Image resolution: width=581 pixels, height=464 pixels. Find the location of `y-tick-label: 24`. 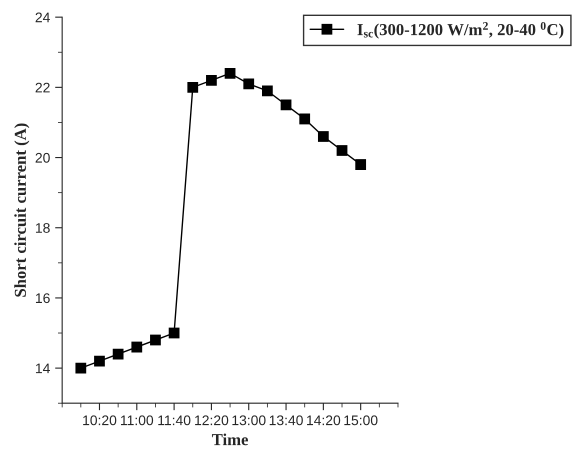

y-tick-label: 24 is located at coordinates (43, 17).